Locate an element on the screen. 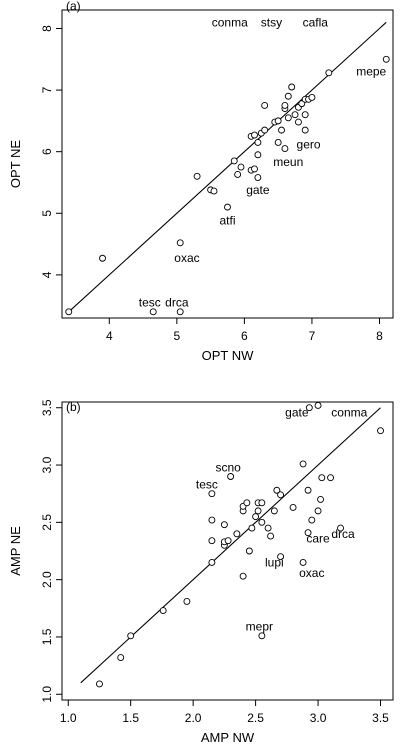  point-annotation: mepe is located at coordinates (371, 72).